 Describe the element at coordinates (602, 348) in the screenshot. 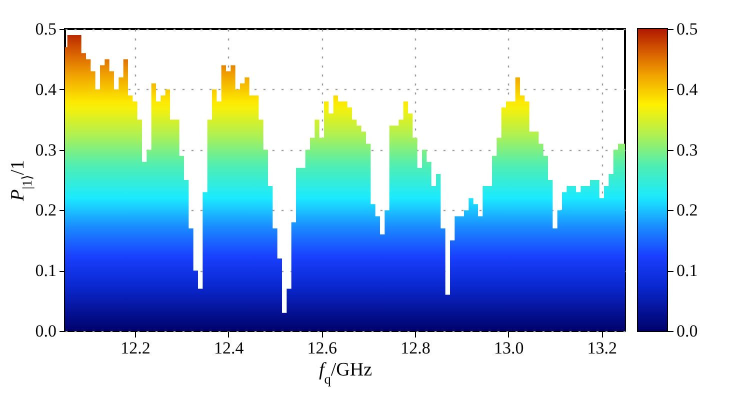

I see `x-tick-label: 13.2` at that location.